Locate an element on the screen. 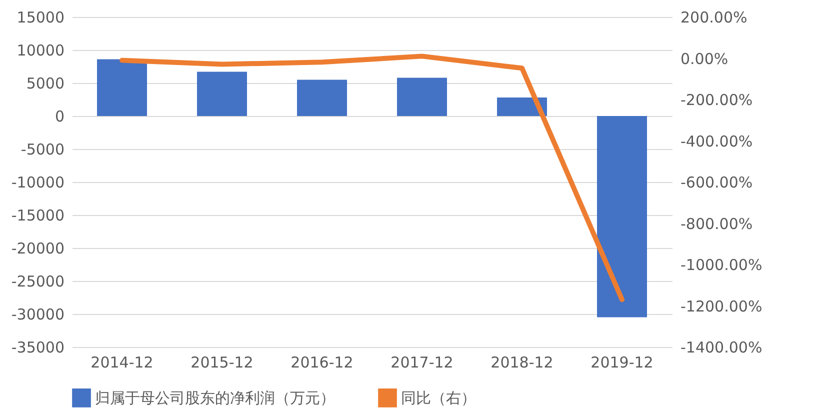 Image resolution: width=828 pixels, height=420 pixels. y-tick-label: 15000 is located at coordinates (40, 17).